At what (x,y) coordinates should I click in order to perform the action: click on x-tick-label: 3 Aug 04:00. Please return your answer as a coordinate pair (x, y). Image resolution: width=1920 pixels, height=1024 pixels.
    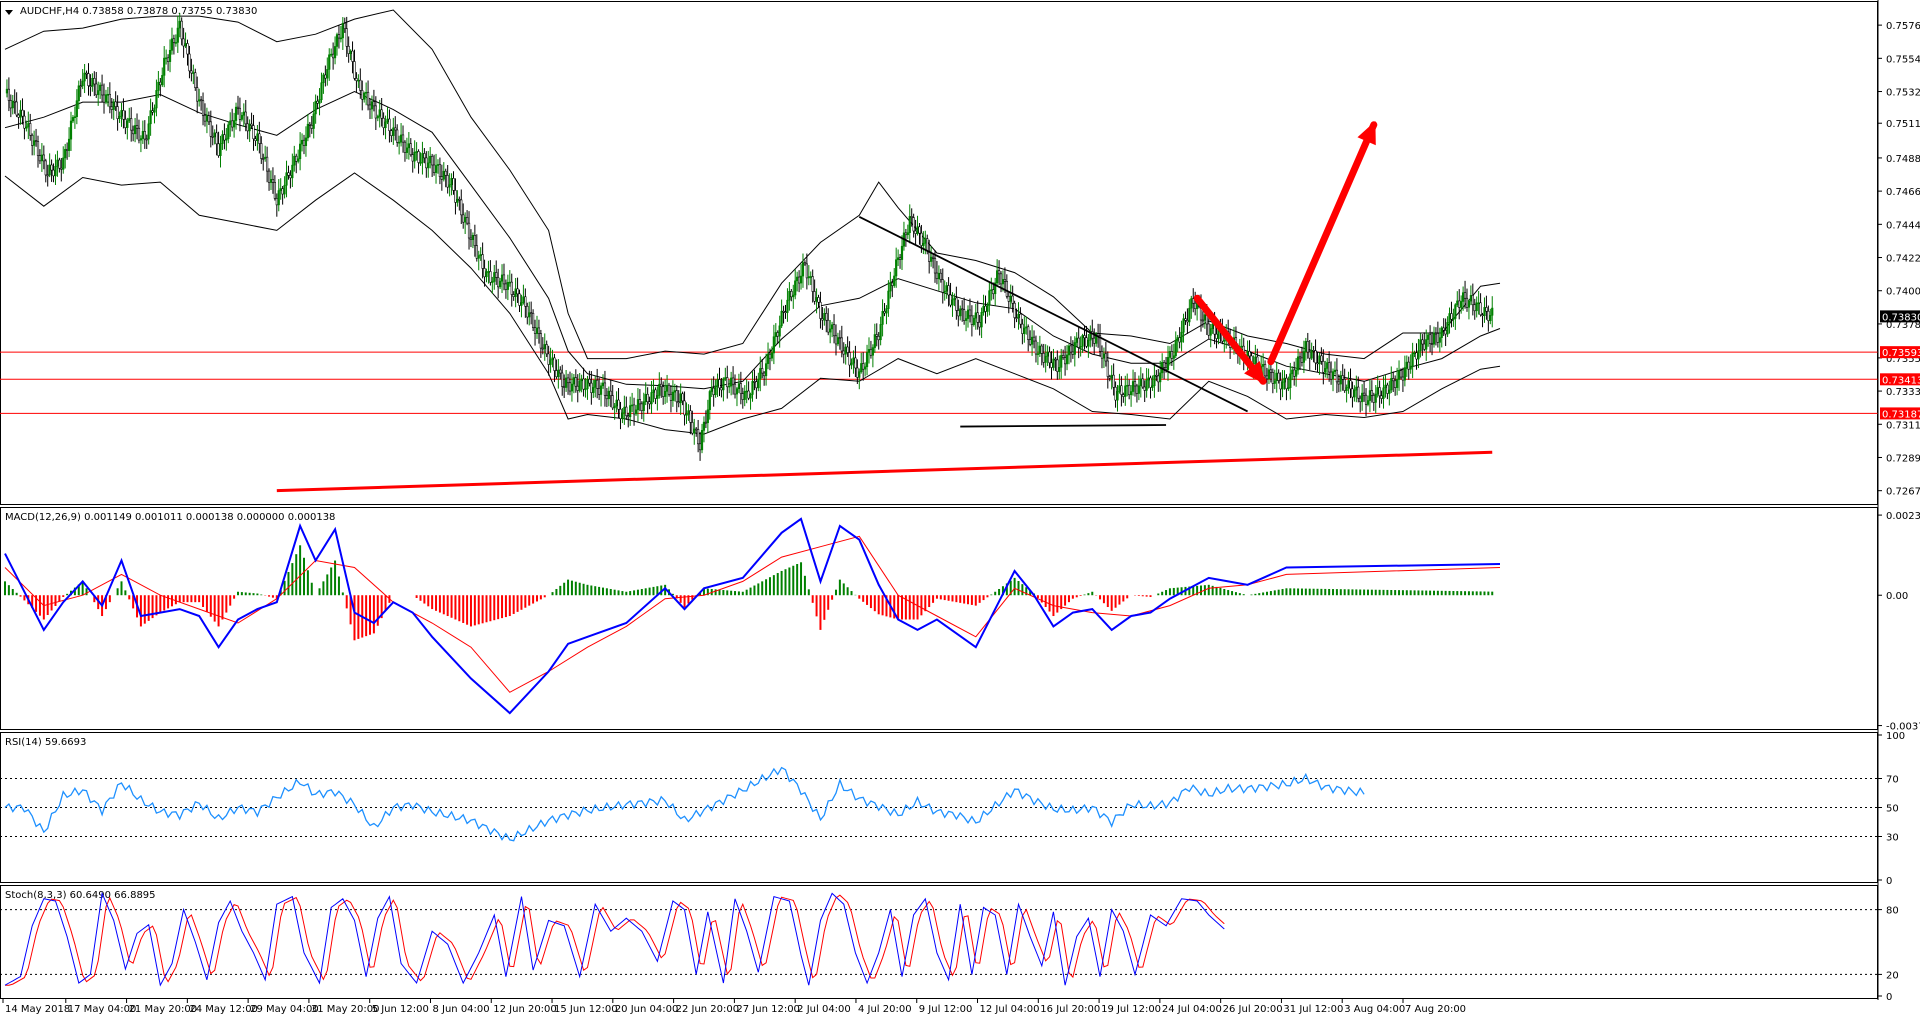
    Looking at the image, I should click on (1374, 1009).